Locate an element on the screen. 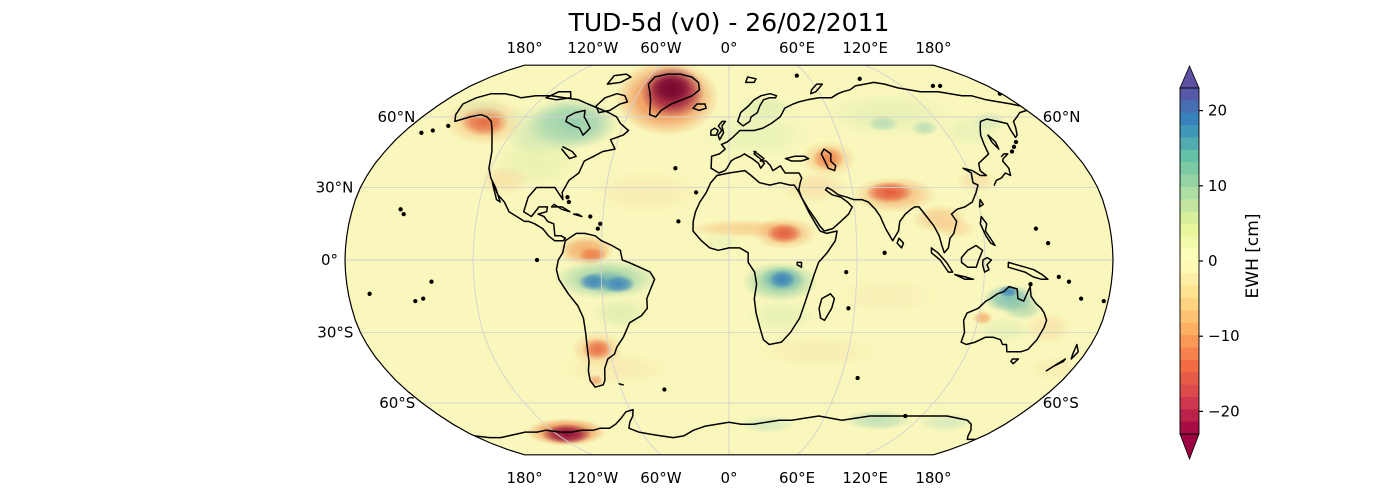 This screenshot has height=500, width=1400. plot-title: TUD-5d (v0) - 26/02/2011 is located at coordinates (729, 22).